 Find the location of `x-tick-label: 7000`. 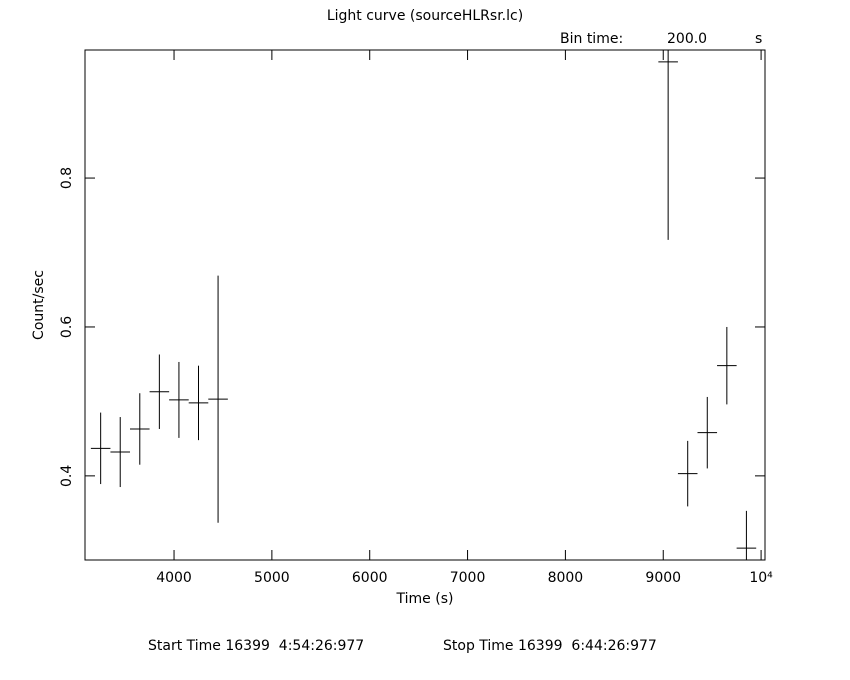

x-tick-label: 7000 is located at coordinates (468, 578).